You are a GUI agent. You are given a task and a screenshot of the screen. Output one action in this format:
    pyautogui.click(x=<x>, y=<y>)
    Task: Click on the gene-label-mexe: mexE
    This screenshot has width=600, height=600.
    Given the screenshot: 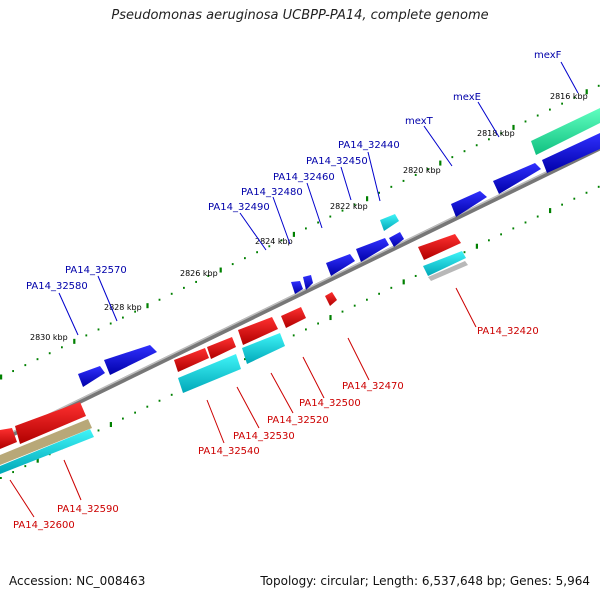 What is the action you would take?
    pyautogui.click(x=467, y=97)
    